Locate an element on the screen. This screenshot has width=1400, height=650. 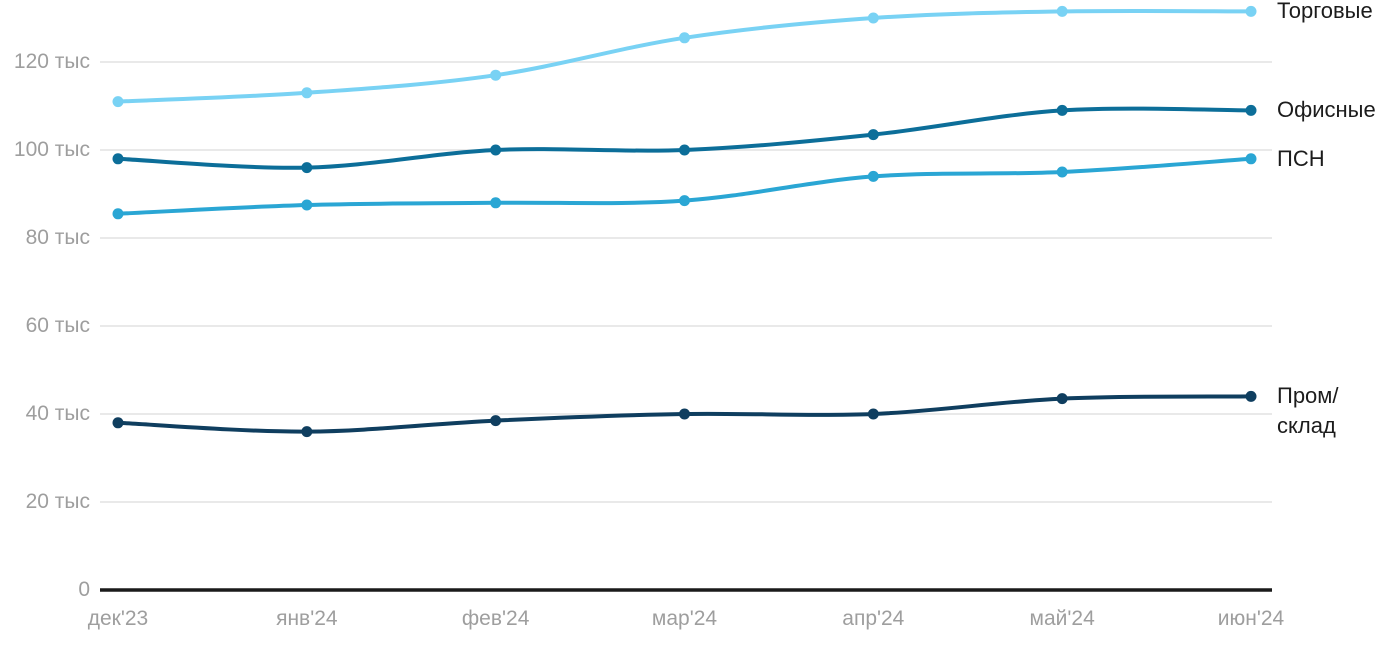
x-tick-label-1: янв'24 is located at coordinates (307, 618).